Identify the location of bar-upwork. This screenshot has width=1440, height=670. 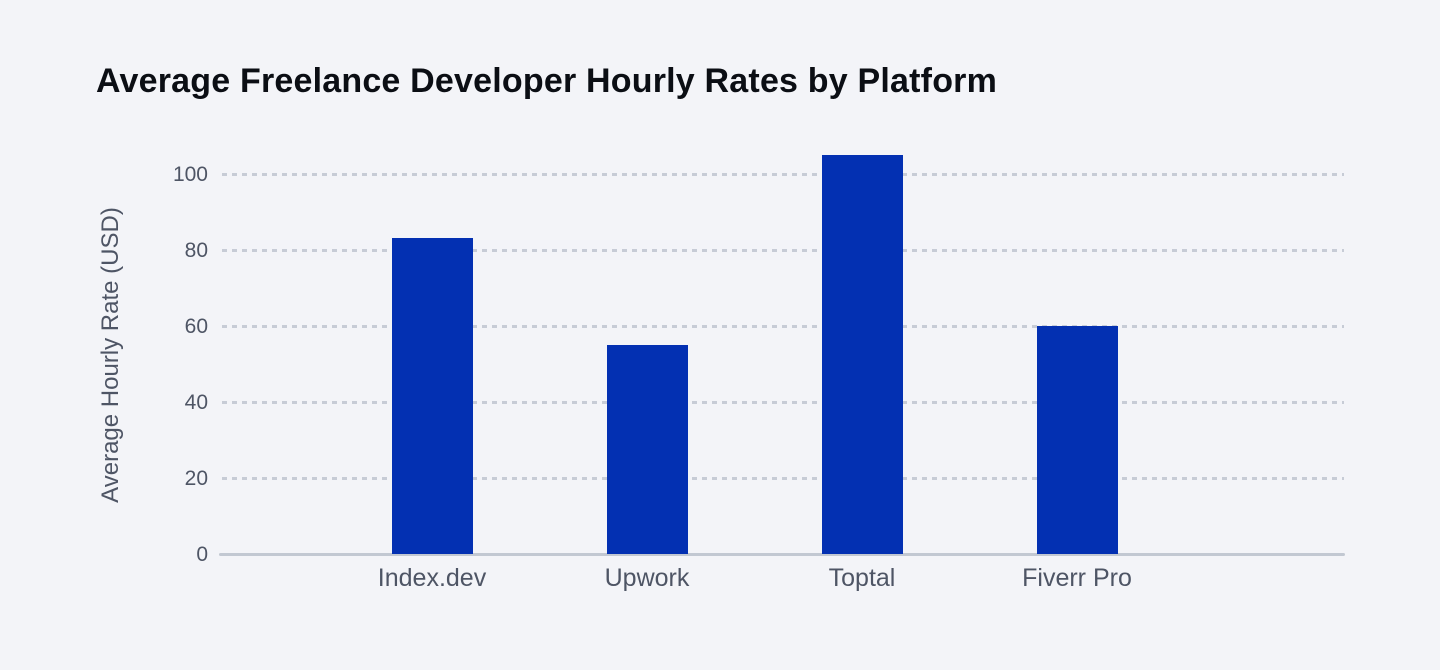
(647, 449).